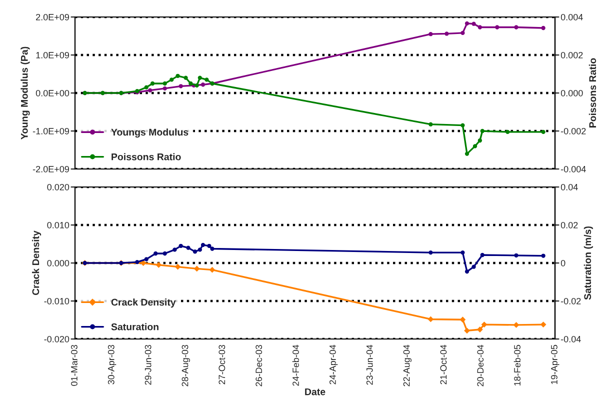 The image size is (607, 403). Describe the element at coordinates (480, 365) in the screenshot. I see `x-tick-label: 20-Dec-04` at that location.